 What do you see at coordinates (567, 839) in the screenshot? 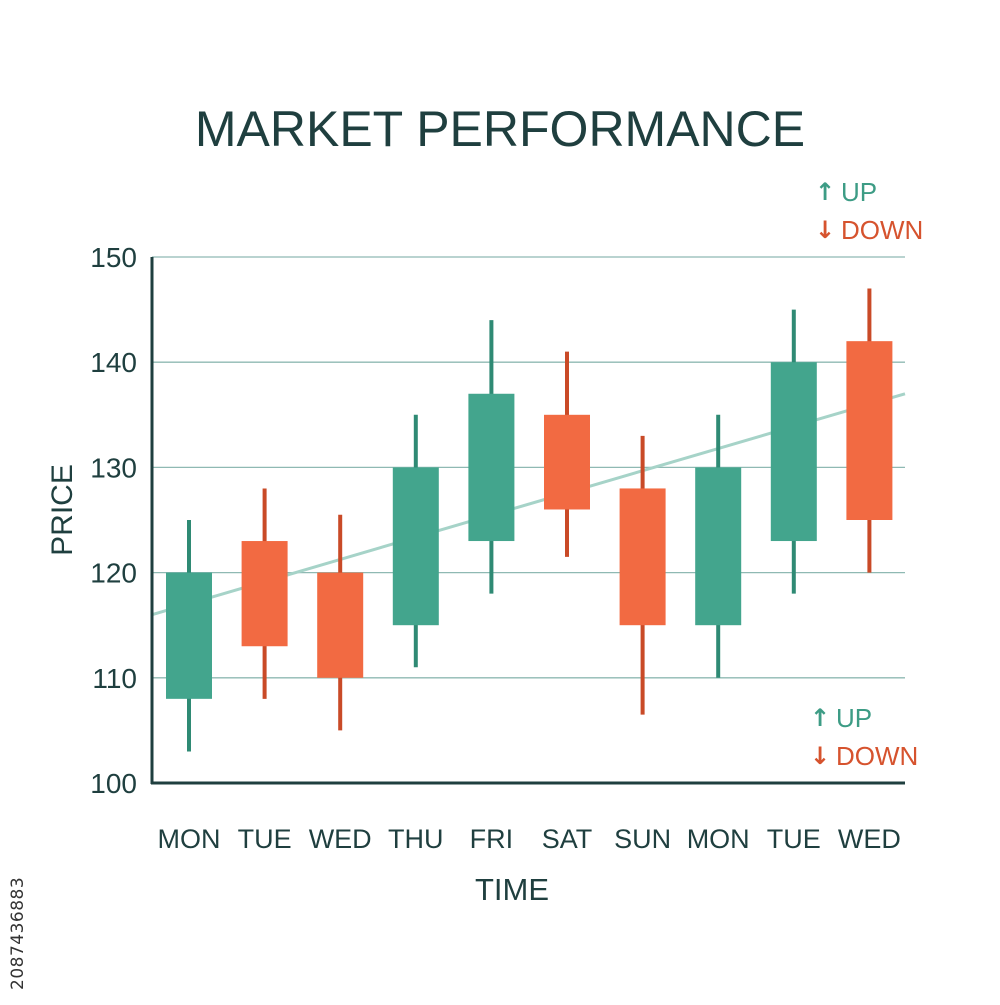
I see `x-tick-label: SAT` at bounding box center [567, 839].